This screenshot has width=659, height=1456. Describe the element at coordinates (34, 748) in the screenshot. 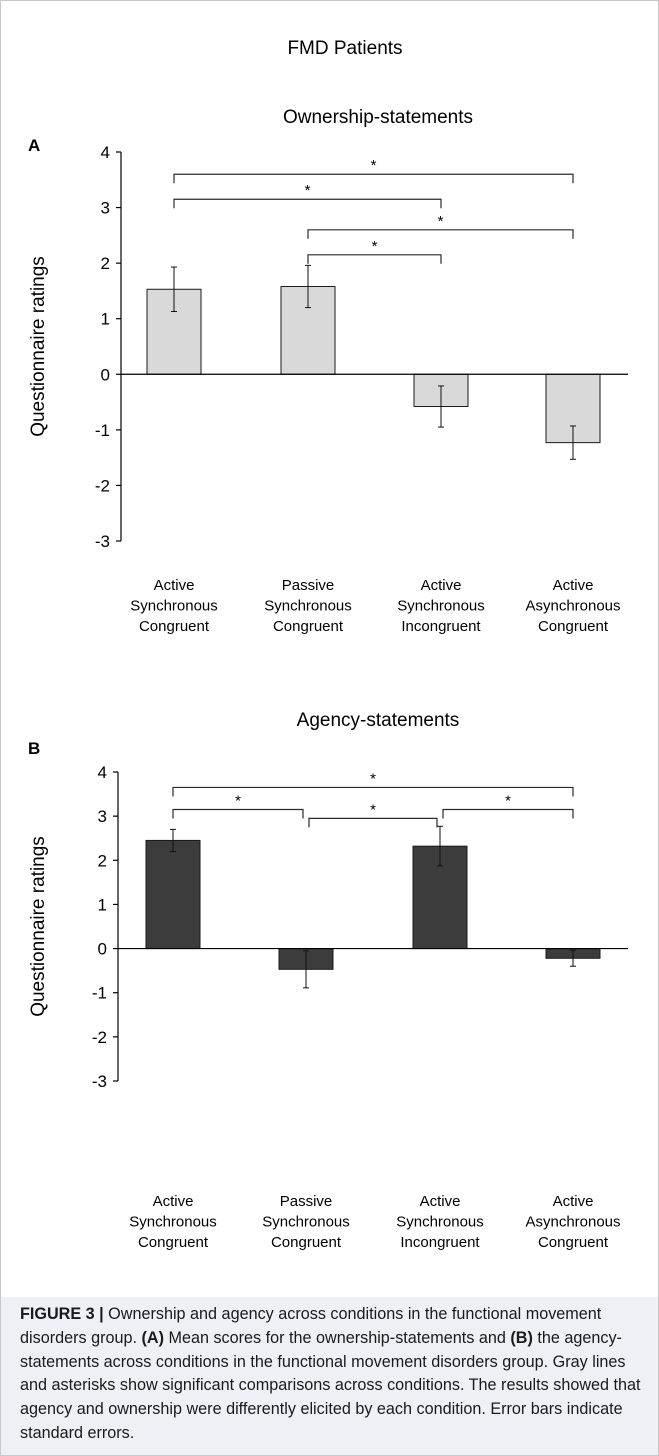

I see `panel-b-letter: B` at that location.